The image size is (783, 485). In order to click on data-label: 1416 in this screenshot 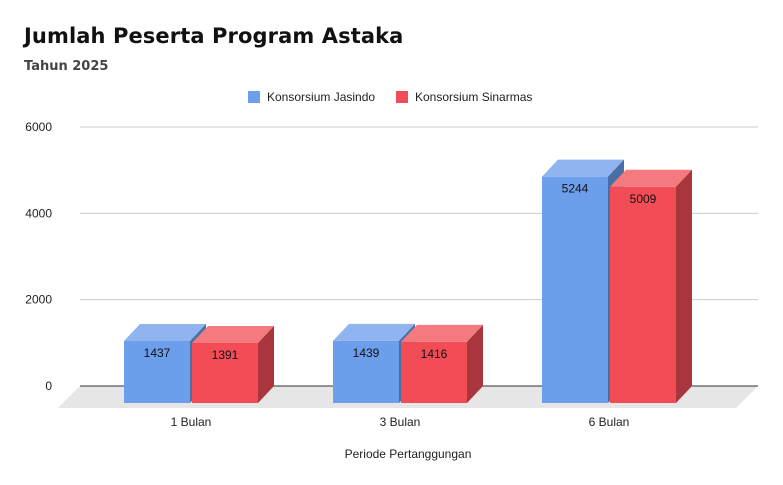, I will do `click(434, 354)`.